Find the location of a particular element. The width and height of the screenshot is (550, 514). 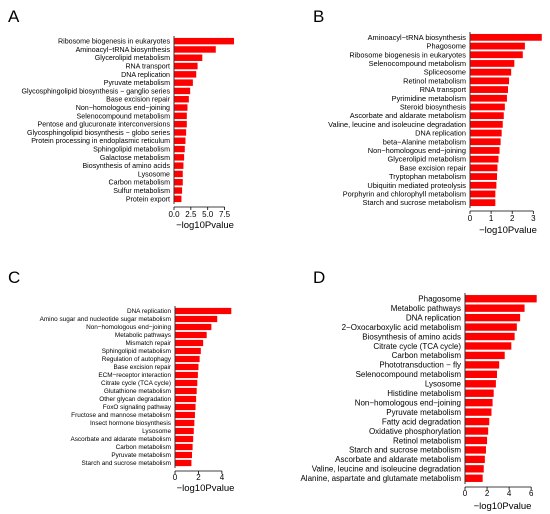

category-label: Starch and sucrose metabolism is located at coordinates (414, 202).